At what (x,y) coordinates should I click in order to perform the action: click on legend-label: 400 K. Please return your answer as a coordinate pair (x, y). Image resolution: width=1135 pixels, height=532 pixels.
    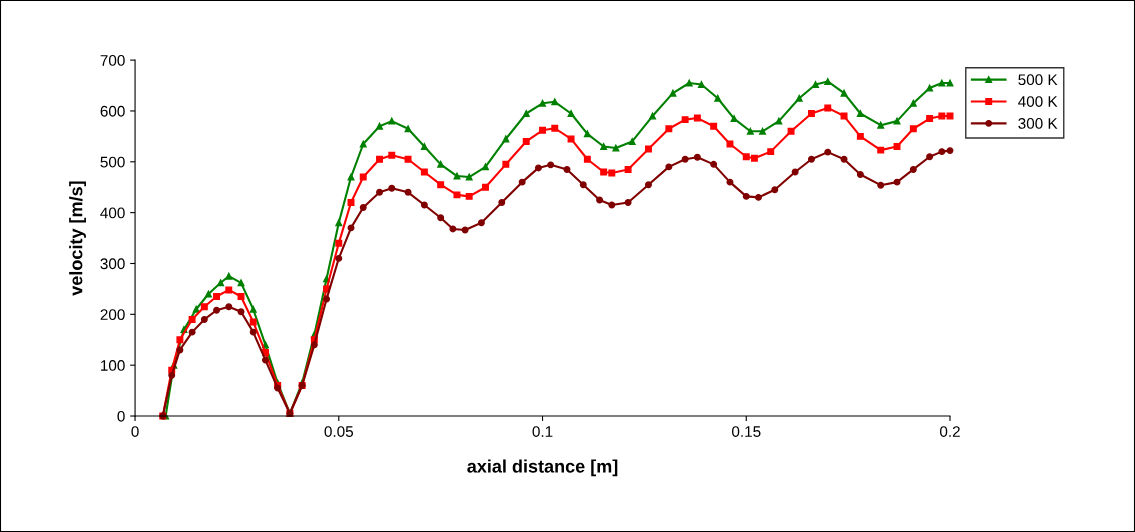
    Looking at the image, I should click on (1038, 101).